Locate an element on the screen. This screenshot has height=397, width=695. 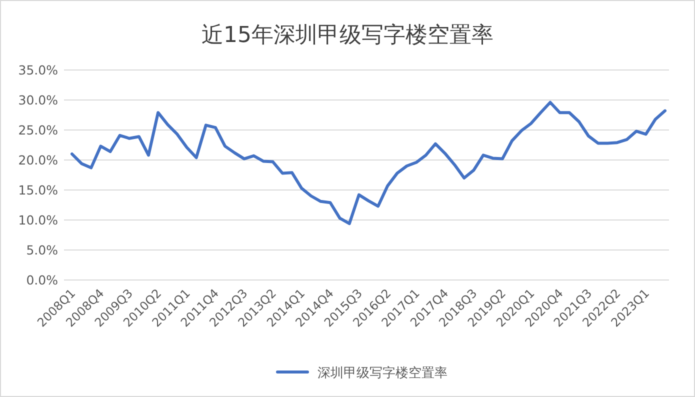
y-tick-label: 20.0% is located at coordinates (38, 160).